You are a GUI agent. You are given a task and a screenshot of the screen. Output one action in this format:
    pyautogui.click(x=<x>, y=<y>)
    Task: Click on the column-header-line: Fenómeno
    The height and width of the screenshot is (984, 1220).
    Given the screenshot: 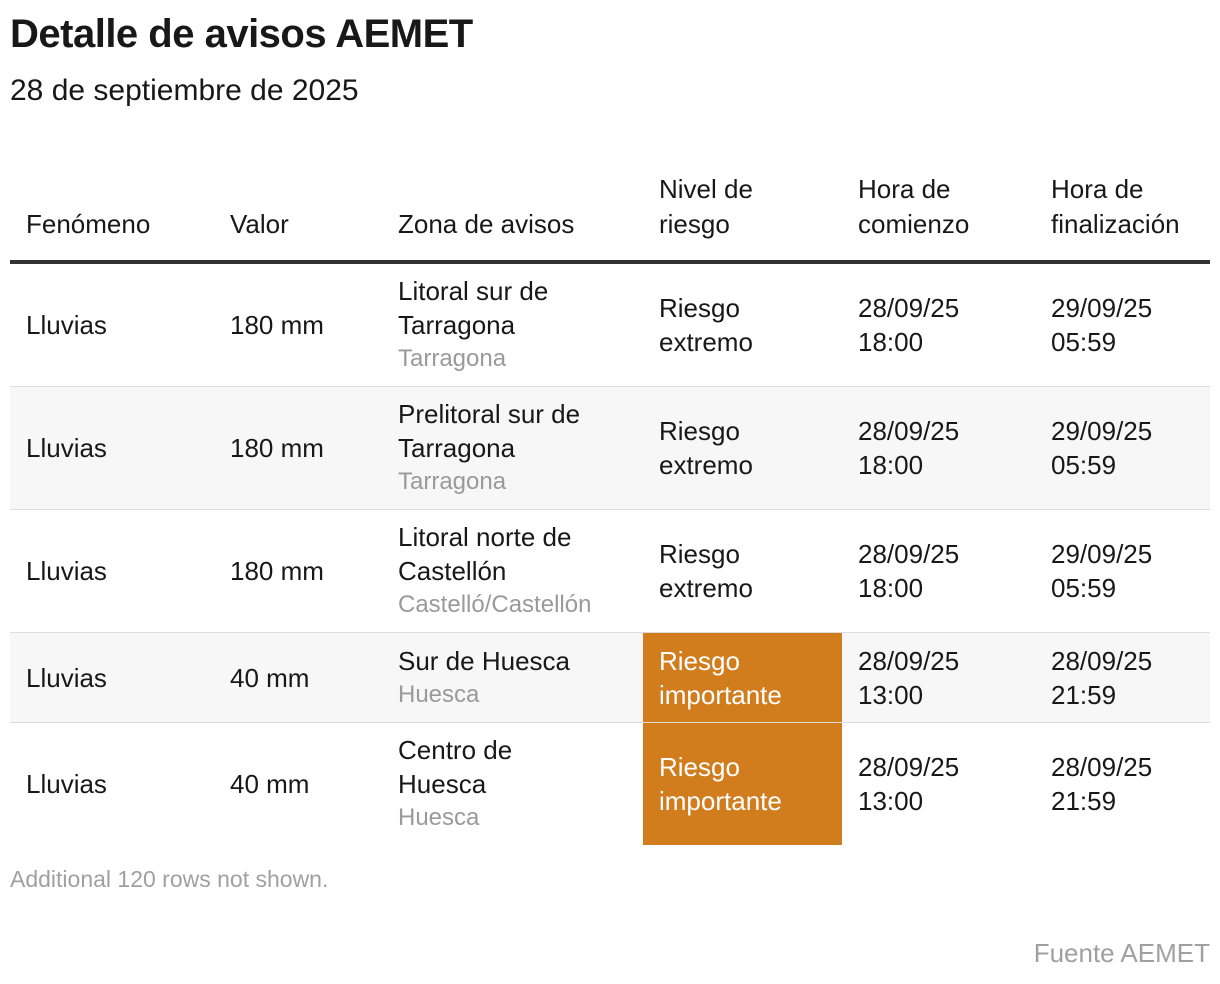 What is the action you would take?
    pyautogui.click(x=88, y=224)
    